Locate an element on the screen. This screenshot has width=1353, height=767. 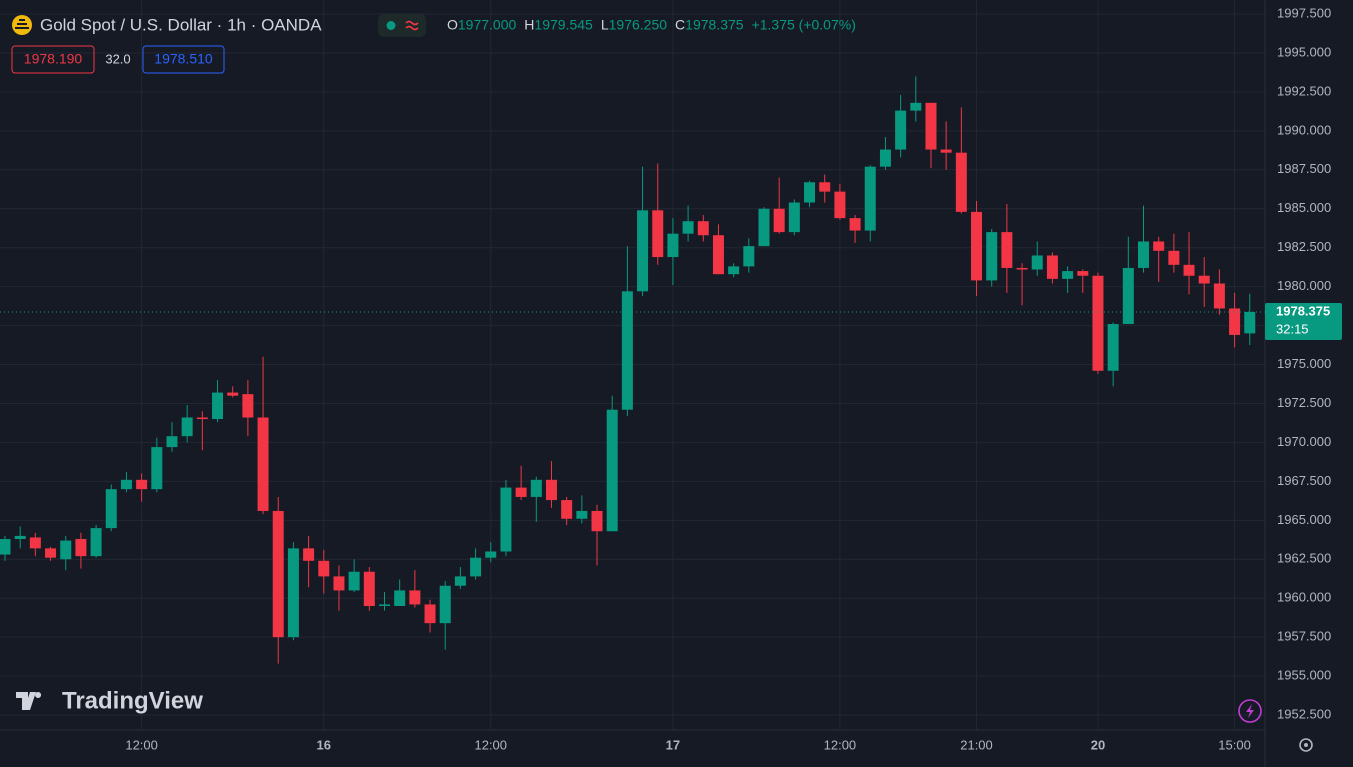
symbol-title: Gold Spot / U.S. Dollar · 1h · OANDA is located at coordinates (181, 24).